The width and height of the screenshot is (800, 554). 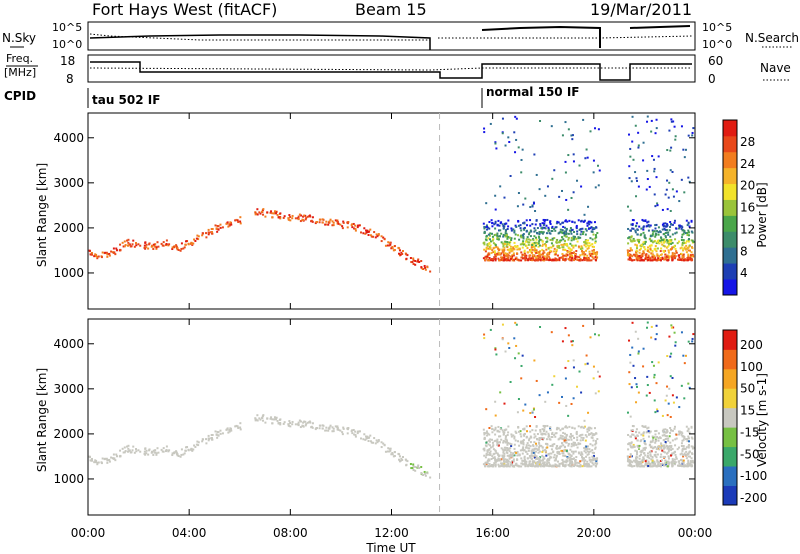 What do you see at coordinates (42, 420) in the screenshot?
I see `velocity-ylabel: Slant Range [km]` at bounding box center [42, 420].